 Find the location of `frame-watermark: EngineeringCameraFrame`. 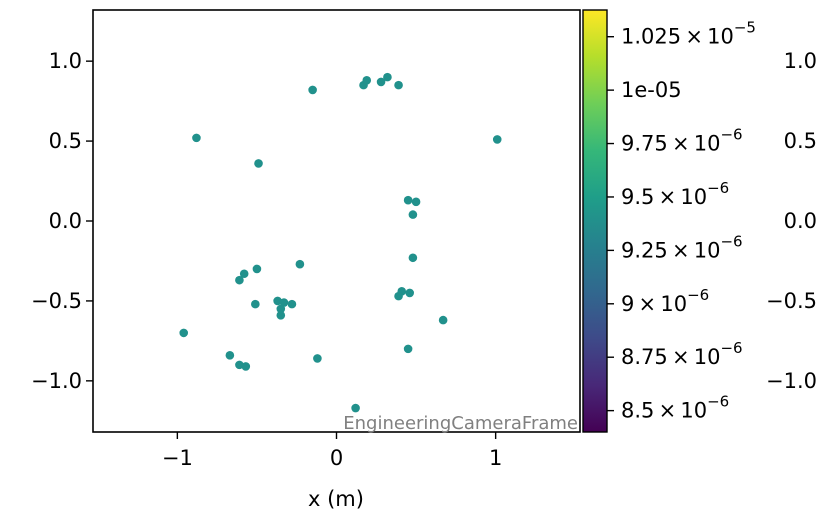

frame-watermark: EngineeringCameraFrame is located at coordinates (460, 423).